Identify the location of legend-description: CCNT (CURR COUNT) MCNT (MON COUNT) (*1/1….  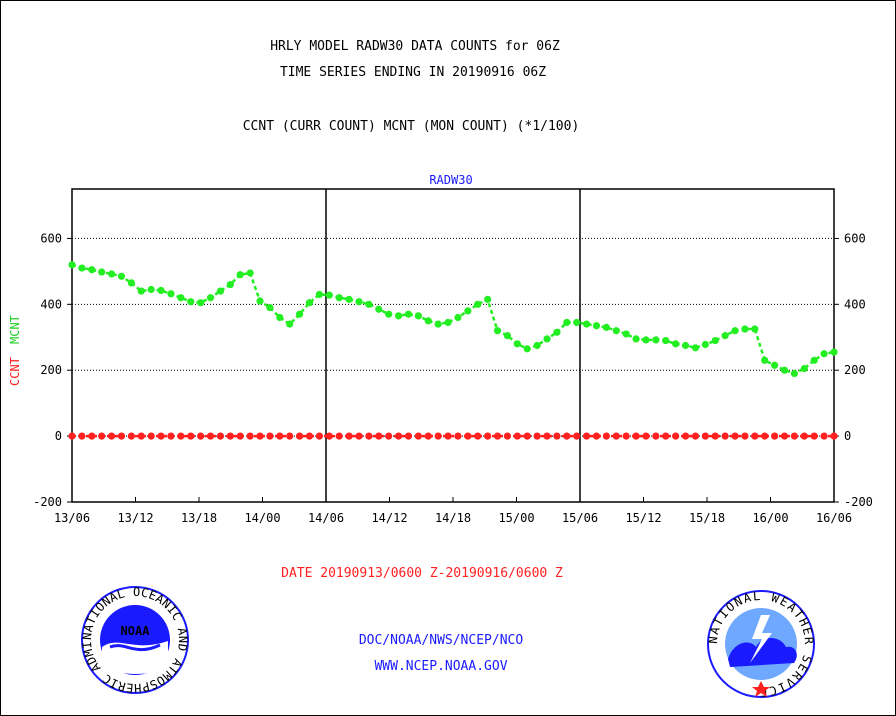
(411, 126).